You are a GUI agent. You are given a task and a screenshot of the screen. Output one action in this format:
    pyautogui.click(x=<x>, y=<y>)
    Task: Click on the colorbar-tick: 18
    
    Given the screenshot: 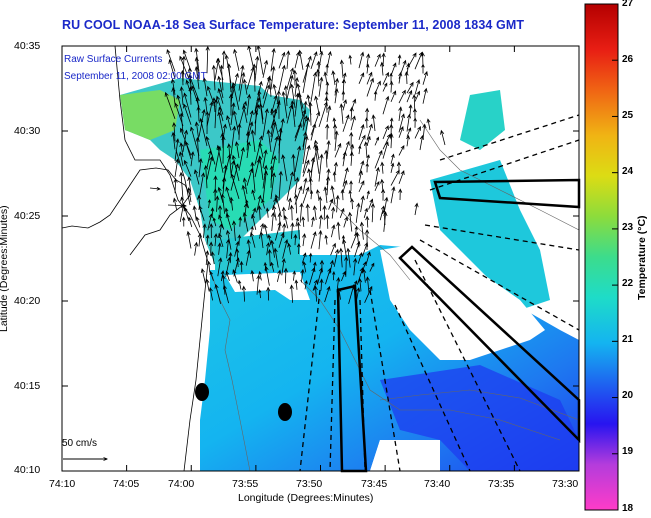 What is the action you would take?
    pyautogui.click(x=628, y=508)
    